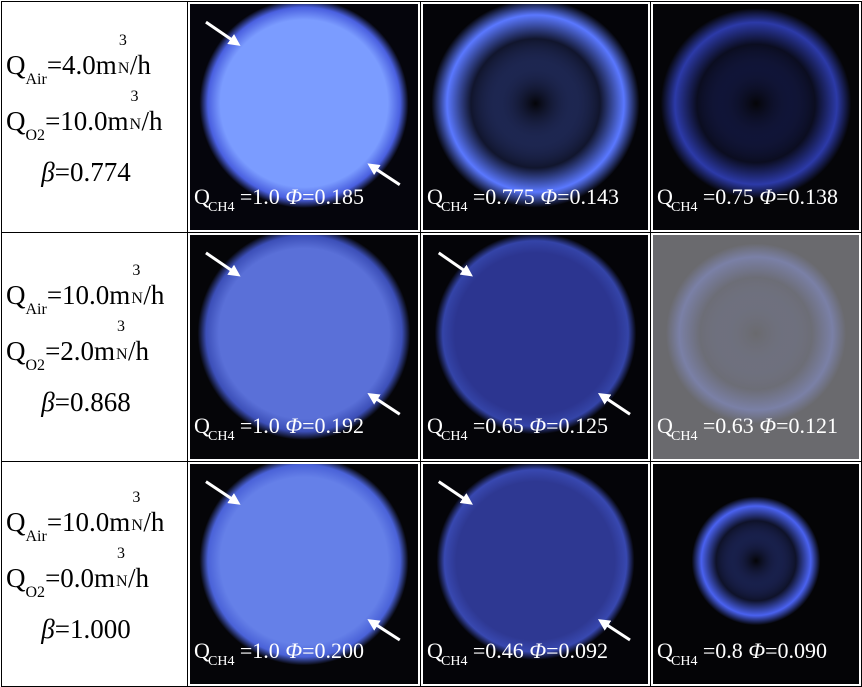  What do you see at coordinates (807, 196) in the screenshot?
I see `value: =0.138` at bounding box center [807, 196].